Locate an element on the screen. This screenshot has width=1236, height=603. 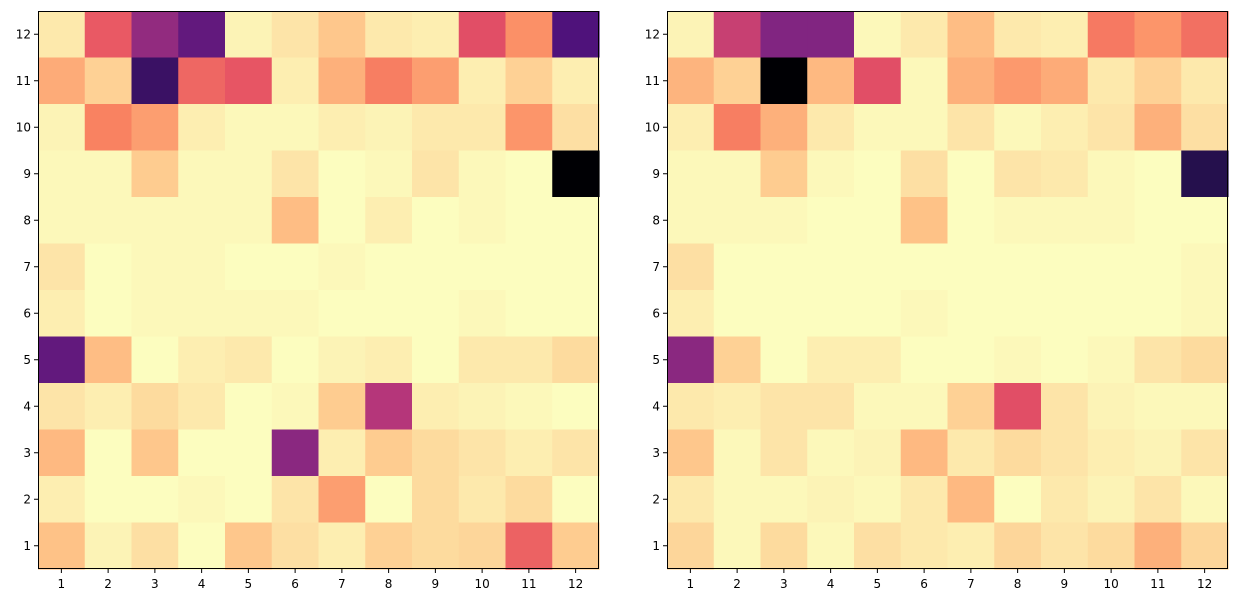
y-tick-label: 11 is located at coordinates (23, 81).